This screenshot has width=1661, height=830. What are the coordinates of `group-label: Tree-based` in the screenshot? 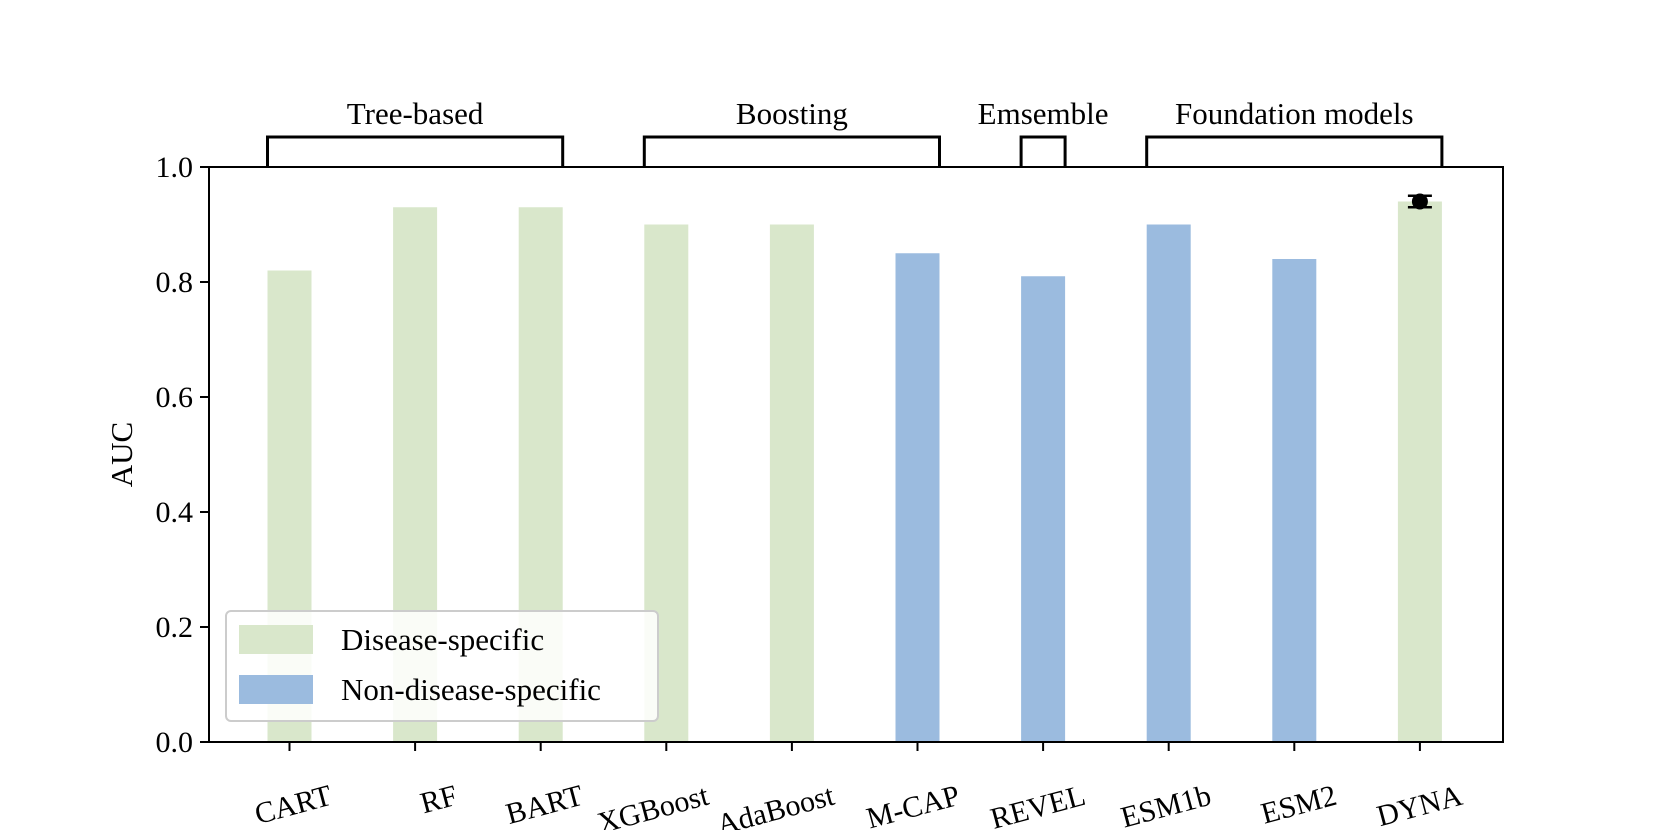 It's located at (415, 113).